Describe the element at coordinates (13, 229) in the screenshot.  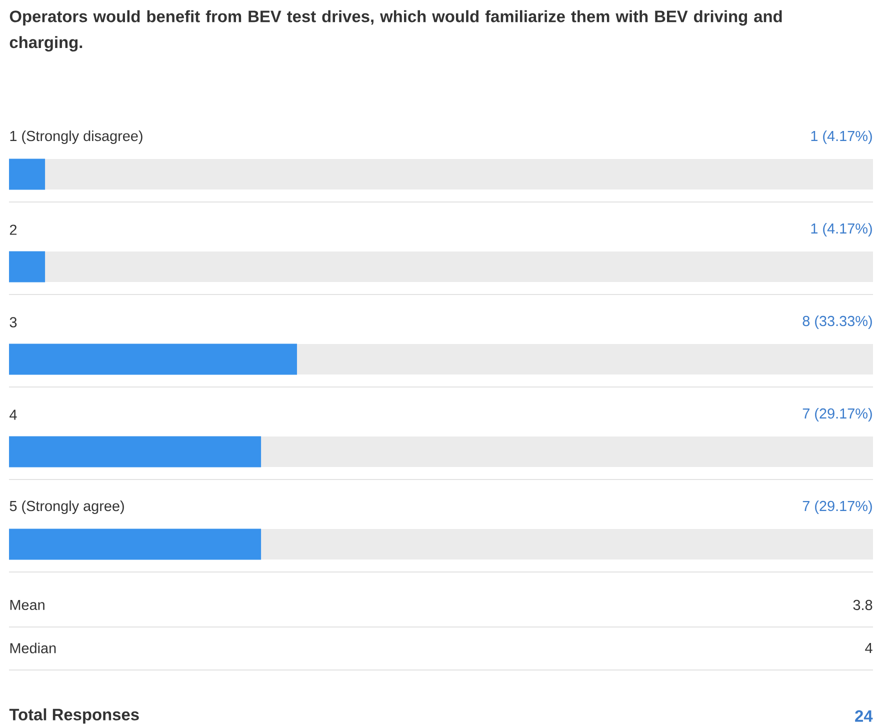
I see `y-tick-label: 2` at that location.